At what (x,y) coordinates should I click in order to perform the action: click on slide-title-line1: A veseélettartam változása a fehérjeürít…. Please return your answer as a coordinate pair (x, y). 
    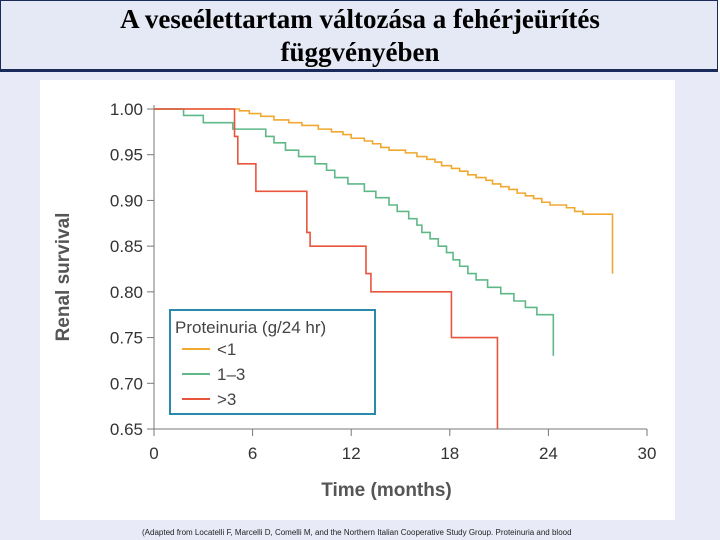
    Looking at the image, I should click on (360, 19).